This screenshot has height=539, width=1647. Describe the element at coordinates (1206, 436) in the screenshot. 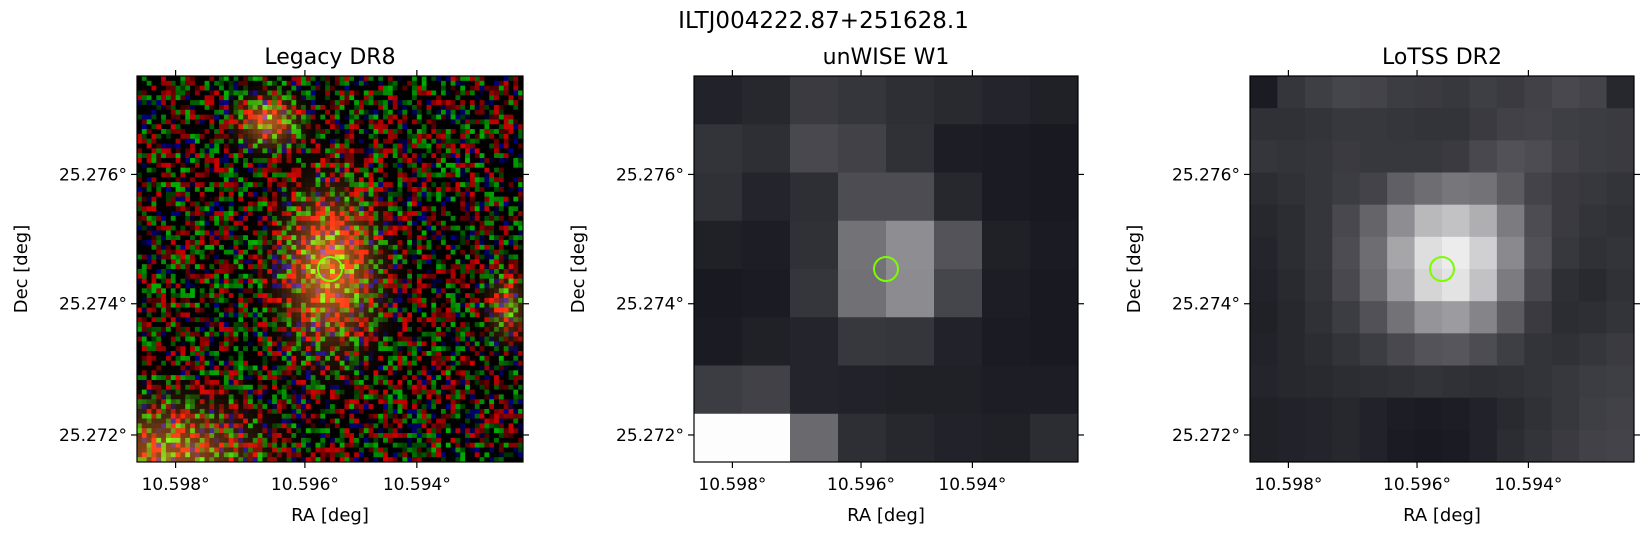

I see `y-tick-label: 25.272°` at that location.